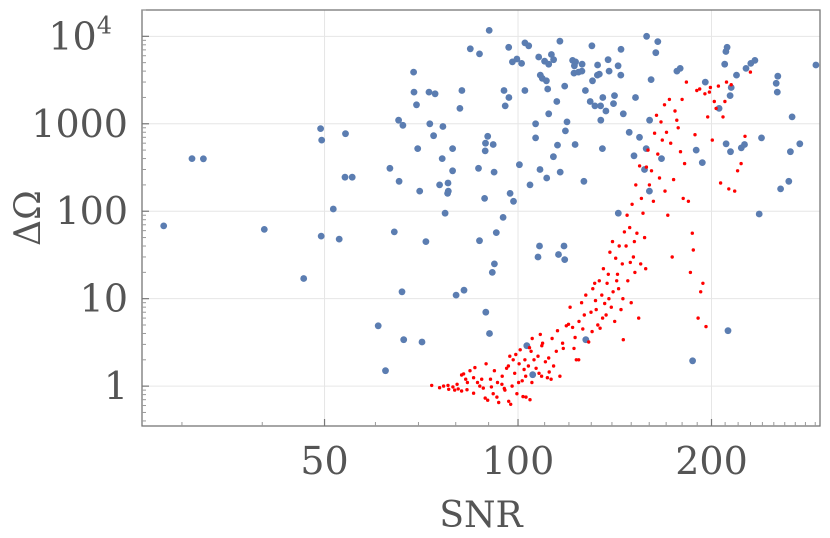 The width and height of the screenshot is (830, 538). What do you see at coordinates (481, 515) in the screenshot?
I see `x-axis-label: SNR` at bounding box center [481, 515].